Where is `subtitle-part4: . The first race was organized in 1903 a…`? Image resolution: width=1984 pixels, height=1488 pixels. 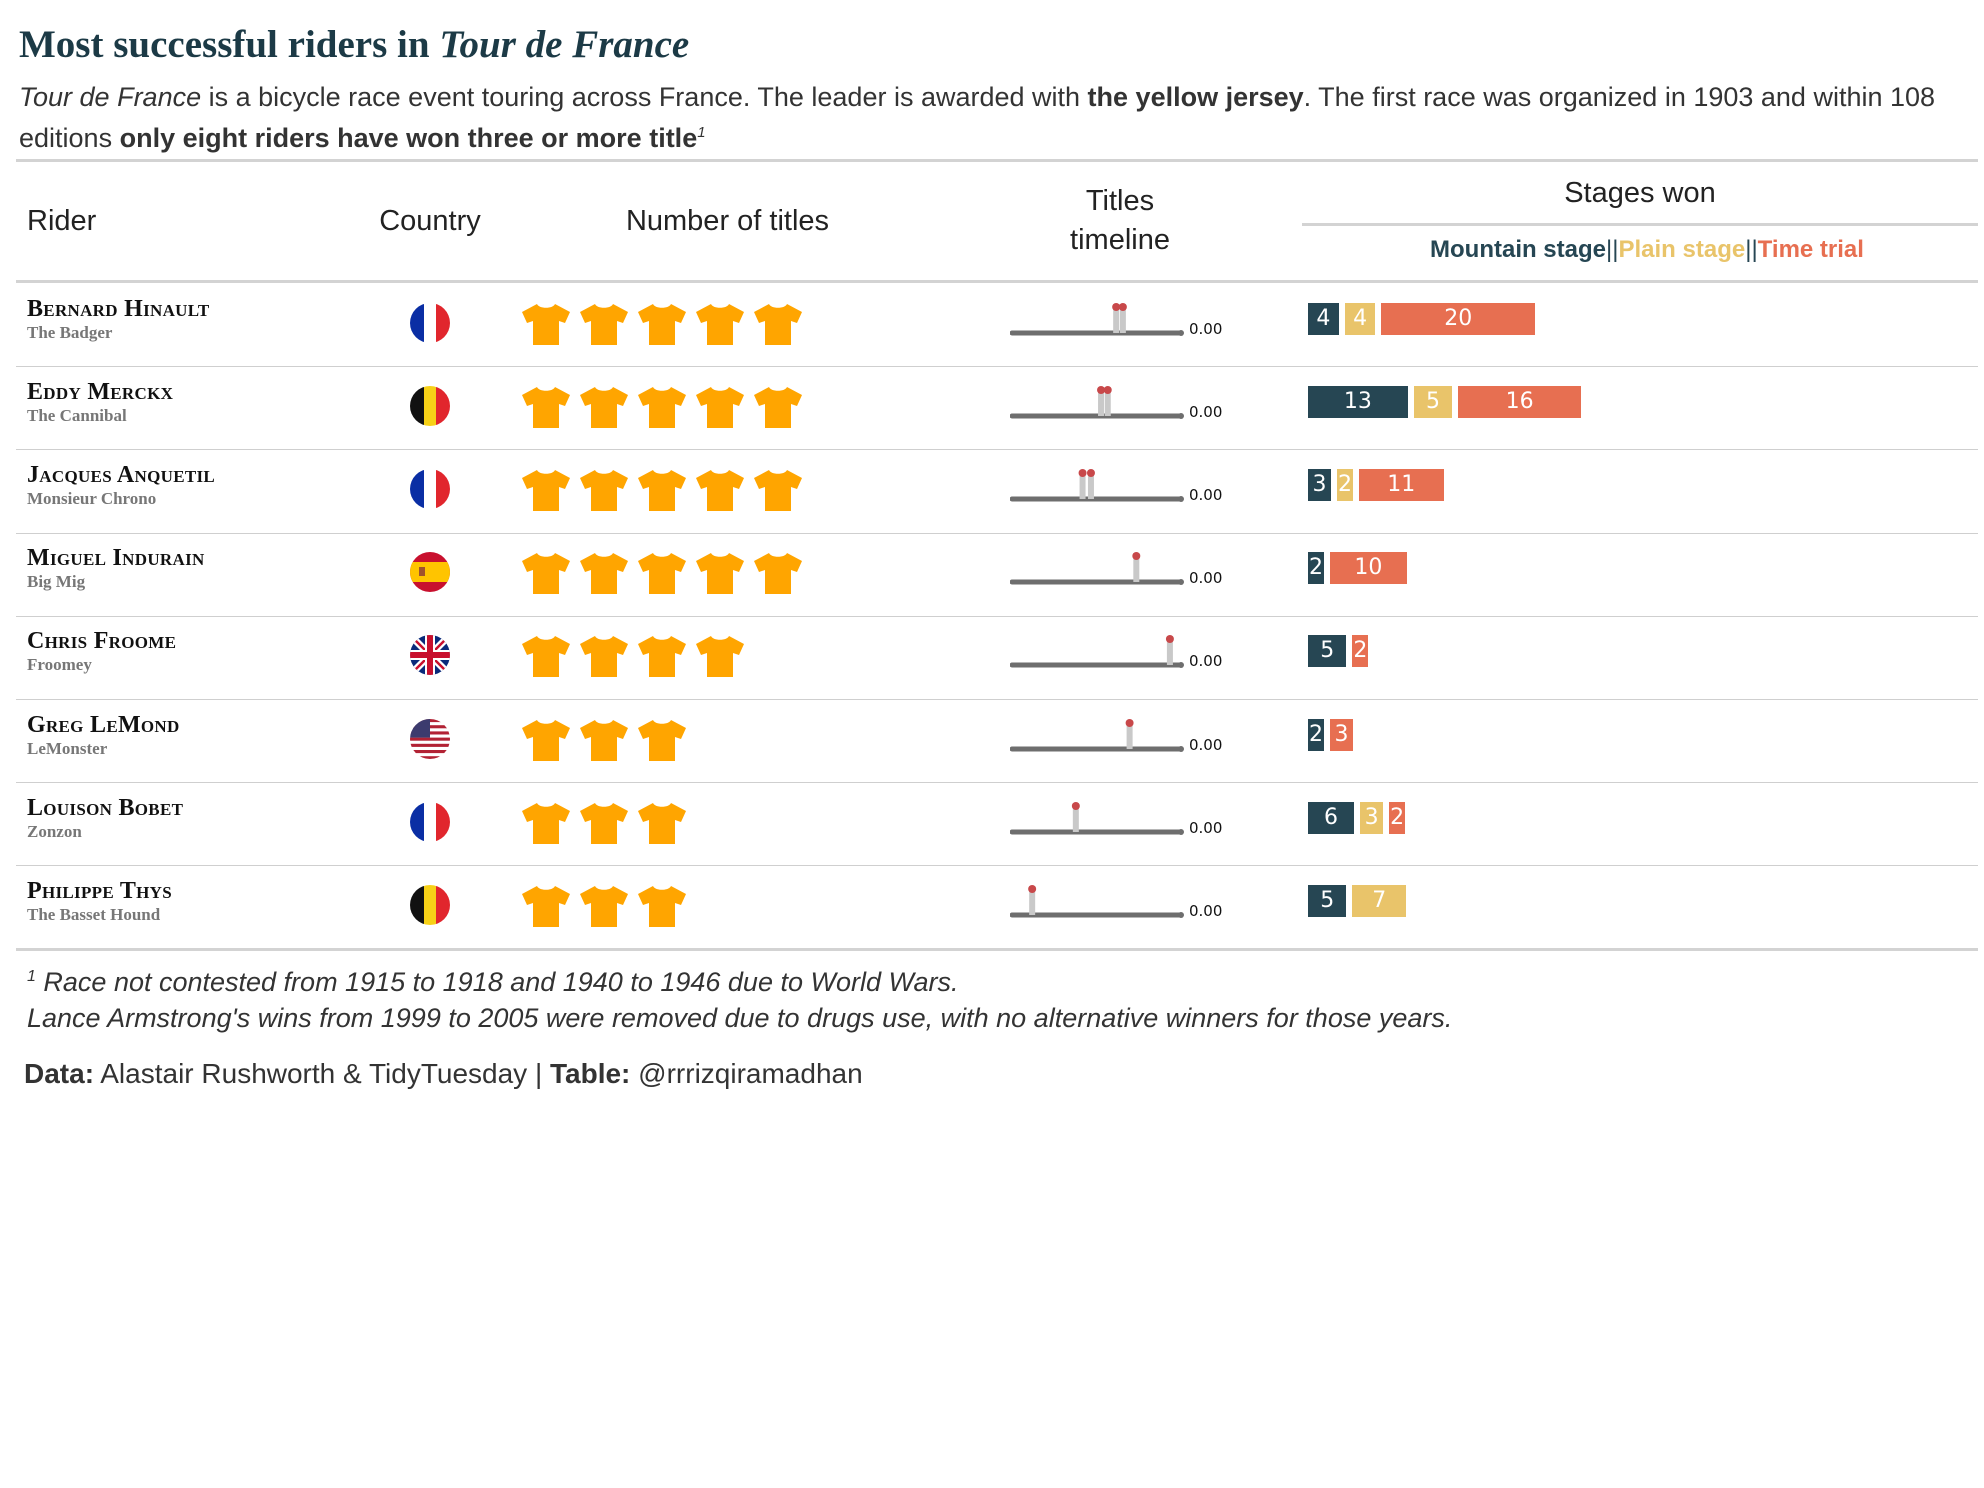
subtitle-part4: . The first race was organized in 1903 a… is located at coordinates (977, 117).